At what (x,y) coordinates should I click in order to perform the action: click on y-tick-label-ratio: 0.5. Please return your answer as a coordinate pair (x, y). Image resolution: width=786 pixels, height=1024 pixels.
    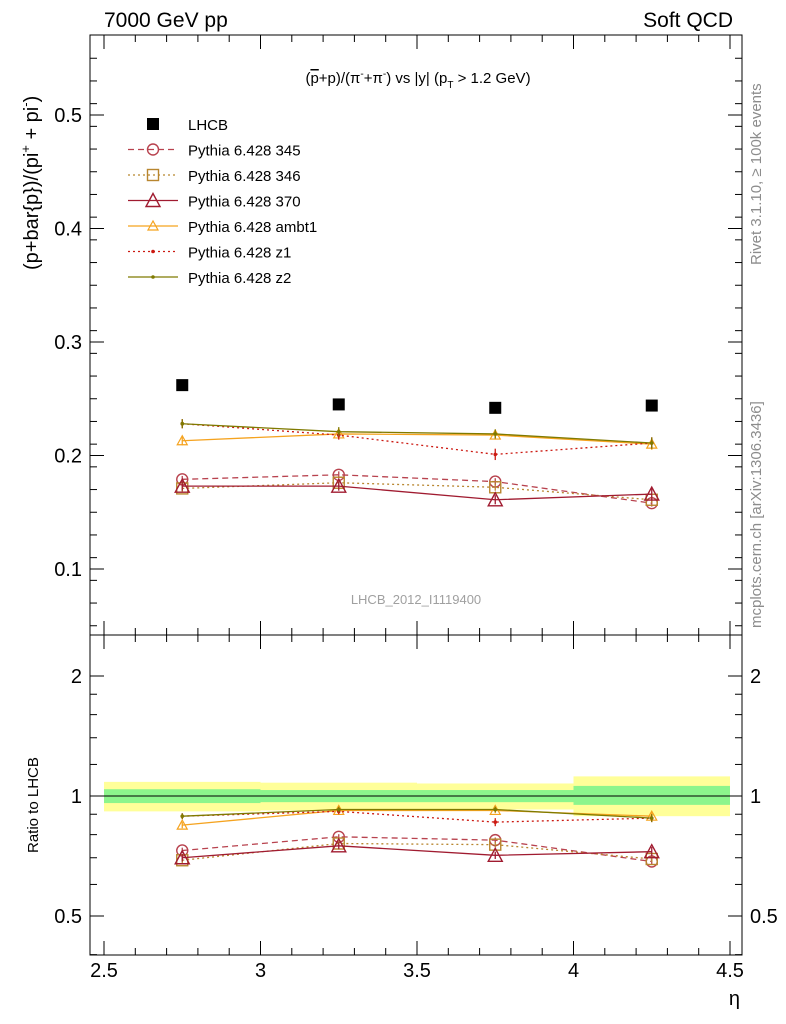
    Looking at the image, I should click on (68, 917).